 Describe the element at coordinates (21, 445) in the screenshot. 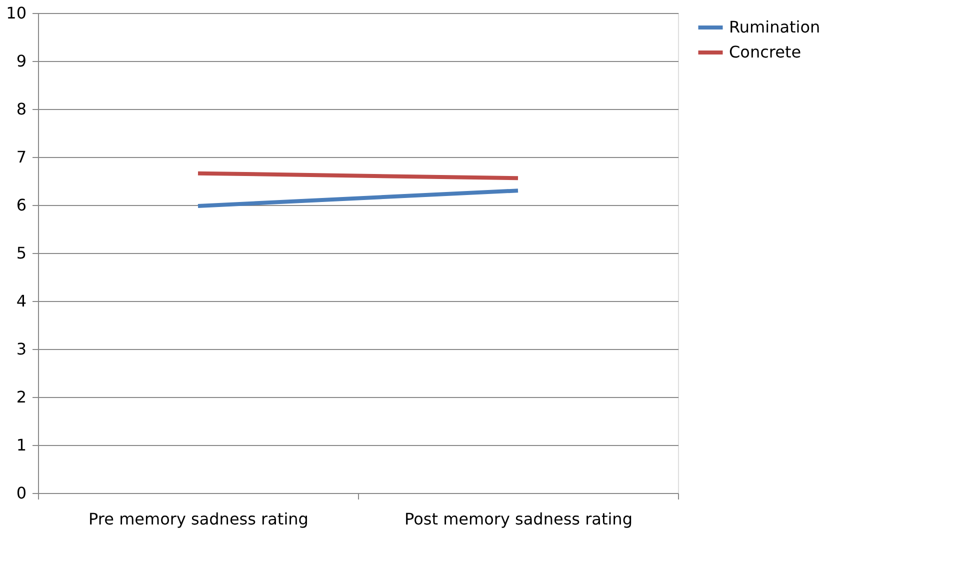

I see `y-tick-label: 1` at that location.